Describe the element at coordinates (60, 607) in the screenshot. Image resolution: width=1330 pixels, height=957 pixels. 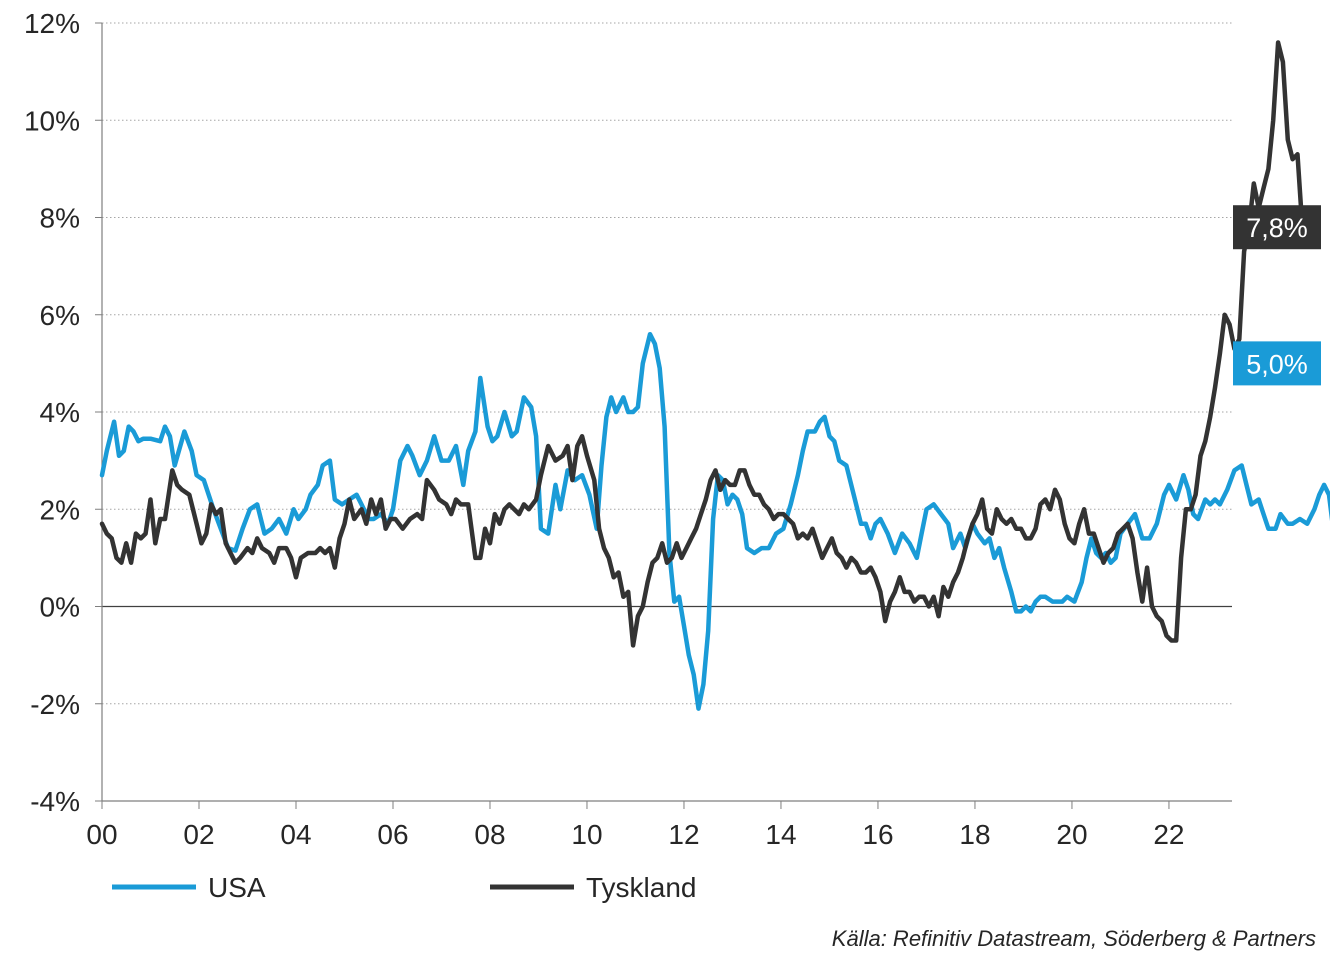
I see `y-tick-label: 0%` at that location.